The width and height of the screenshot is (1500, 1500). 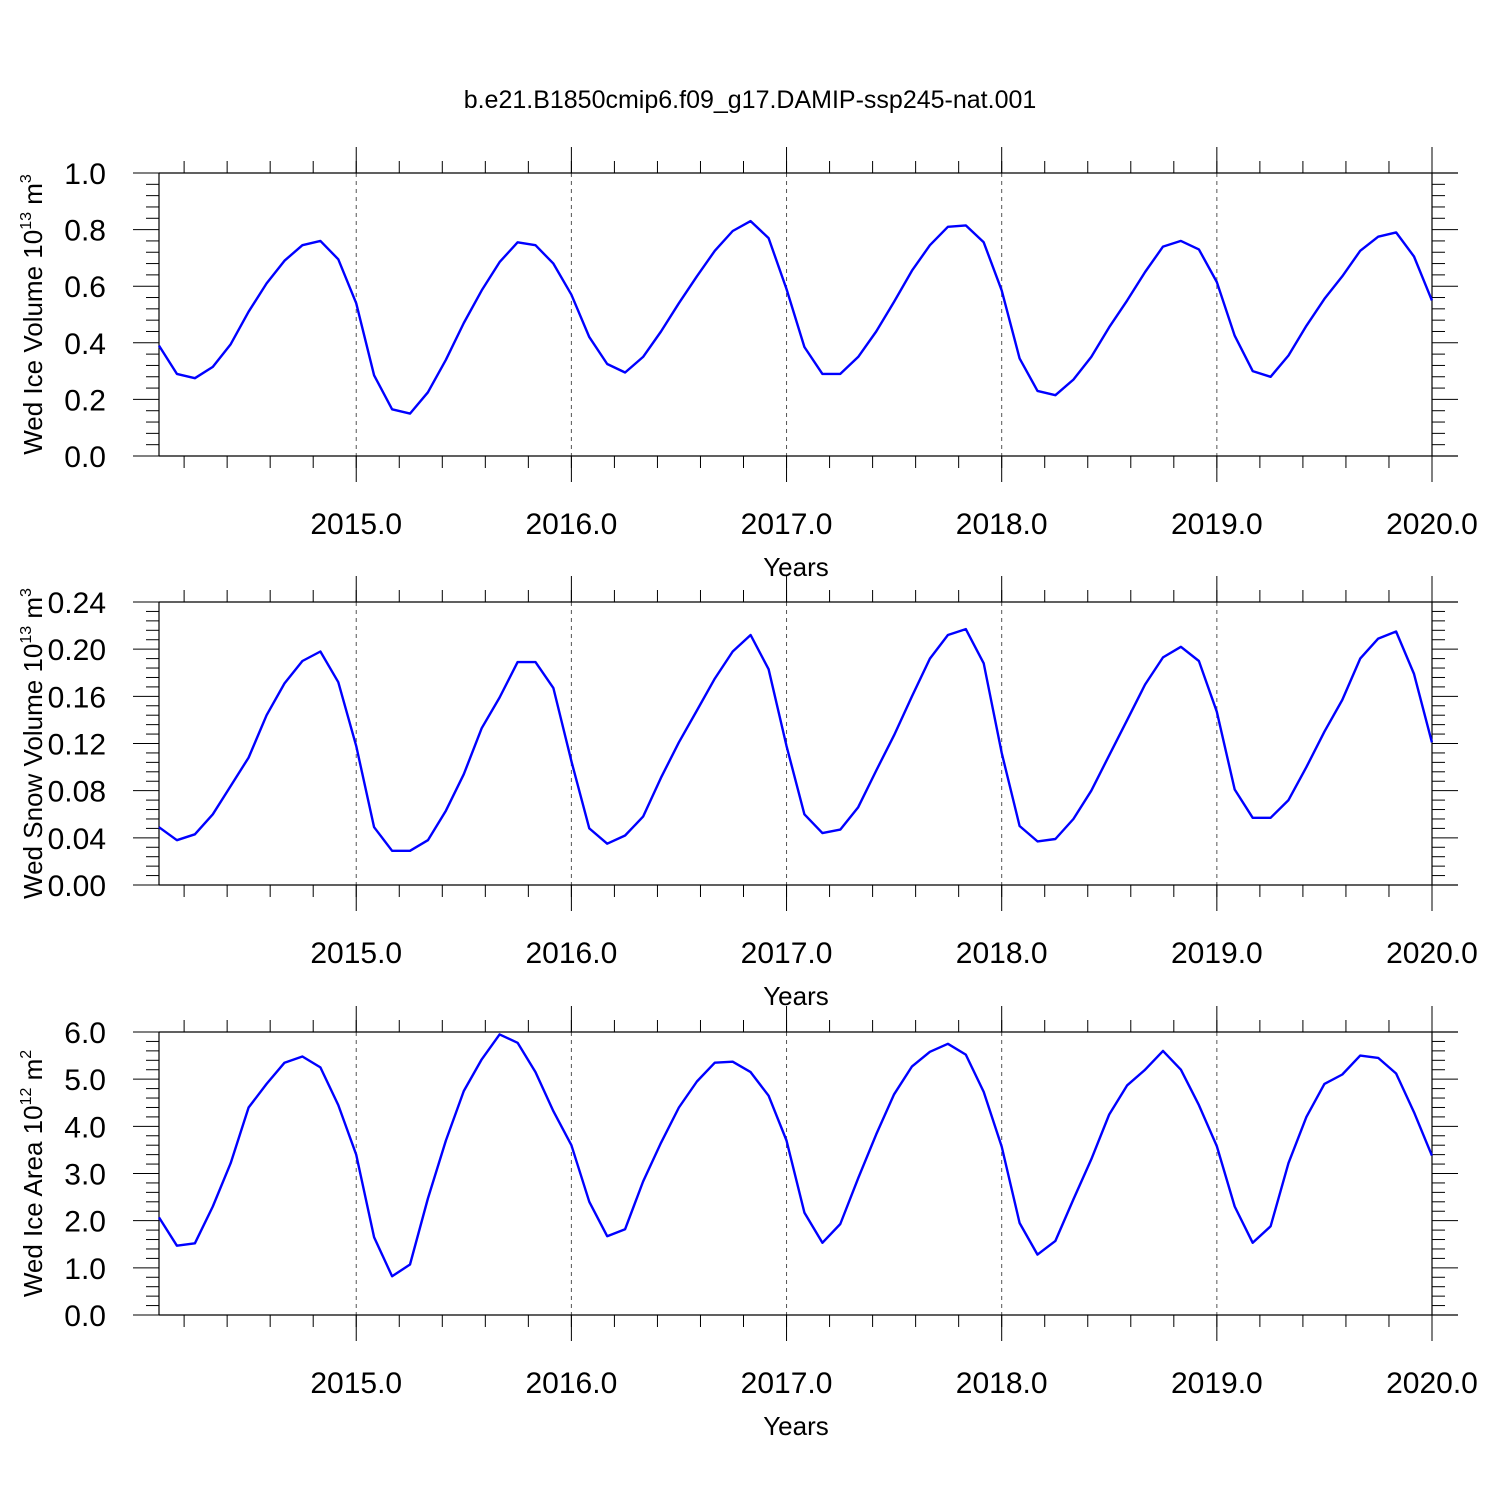 I want to click on y-tick-label: 0.24, so click(x=77, y=603).